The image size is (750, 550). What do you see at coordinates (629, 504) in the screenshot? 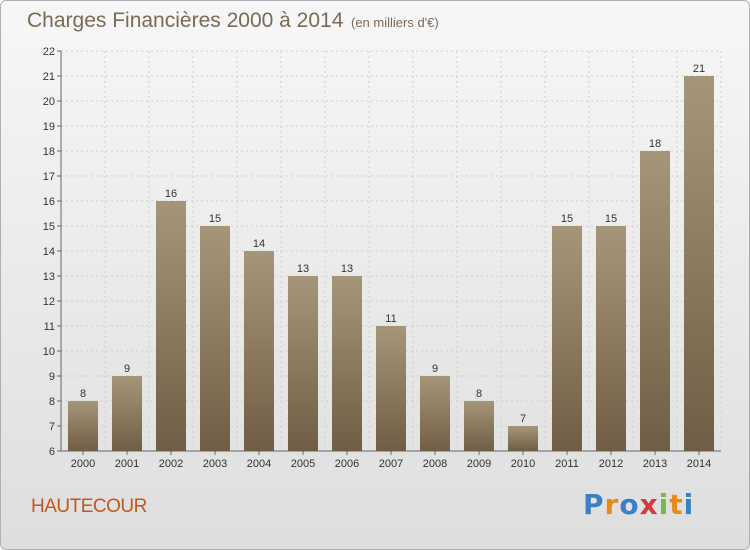
I see `logo-letter: o` at bounding box center [629, 504].